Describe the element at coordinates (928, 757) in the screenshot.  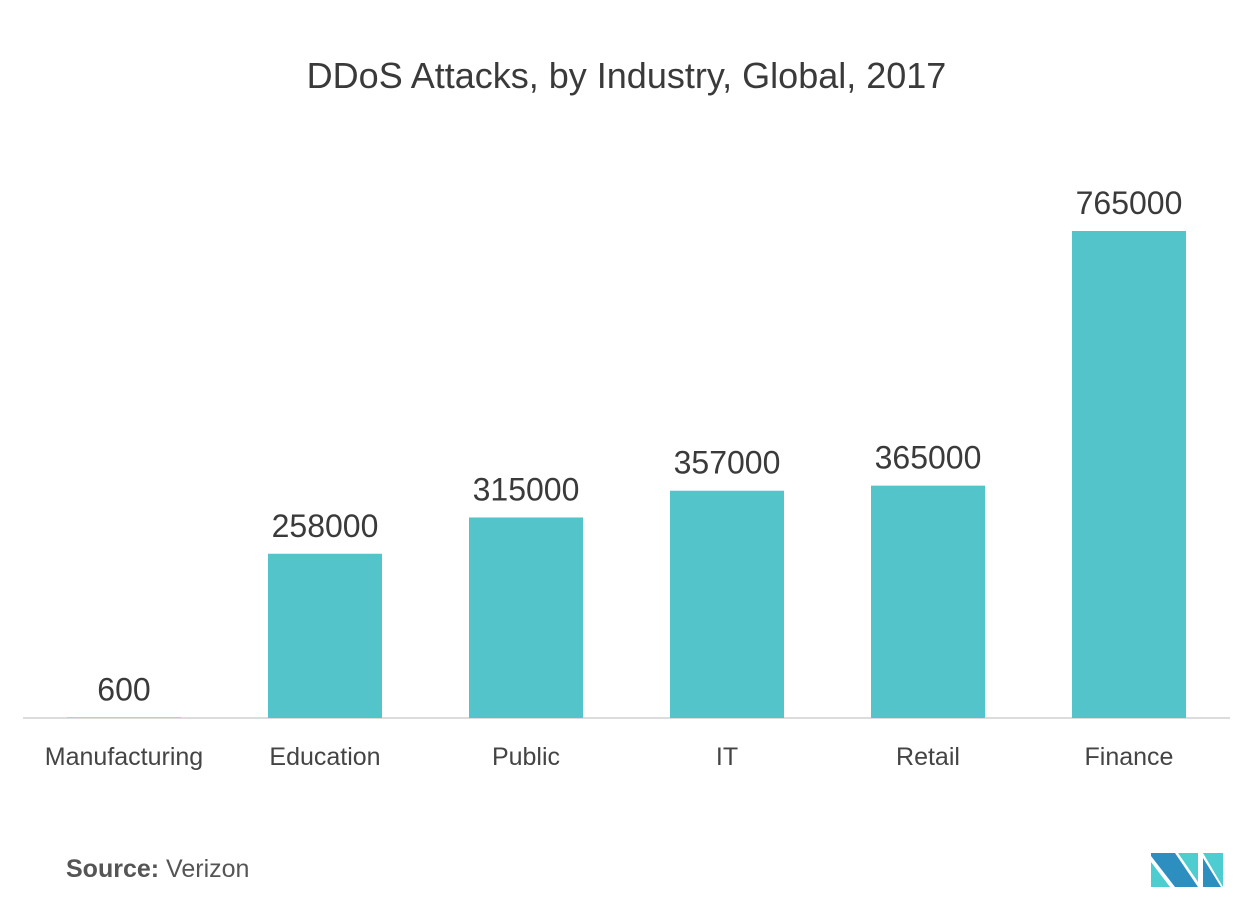
I see `x-tick-label: Retail` at that location.